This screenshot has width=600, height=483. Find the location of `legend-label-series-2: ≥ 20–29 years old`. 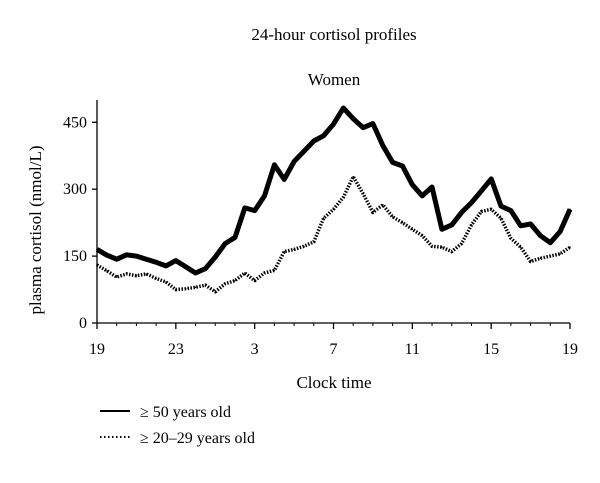

legend-label-series-2: ≥ 20–29 years old is located at coordinates (197, 438).